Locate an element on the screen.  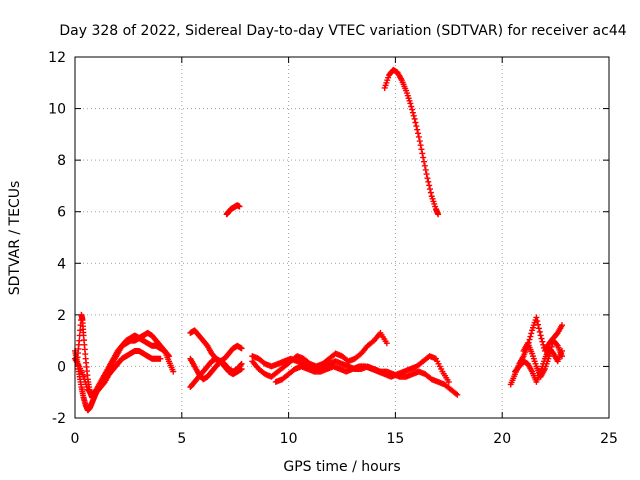
series-track-n is located at coordinates (543, 358).